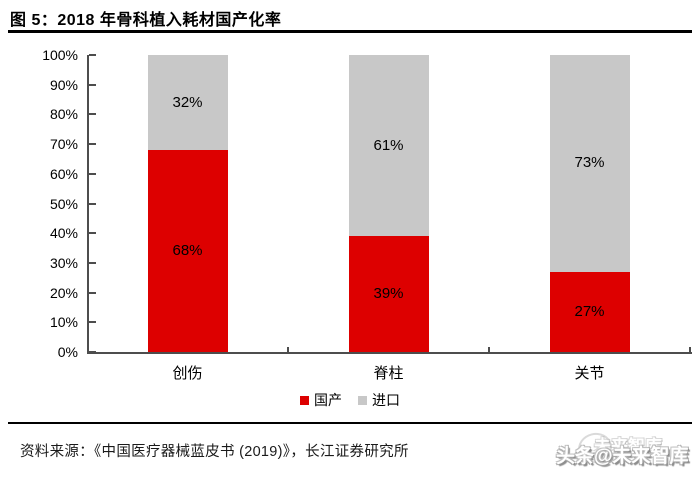 The width and height of the screenshot is (700, 478). What do you see at coordinates (63, 322) in the screenshot?
I see `y-axis-tick-label: 10%` at bounding box center [63, 322].